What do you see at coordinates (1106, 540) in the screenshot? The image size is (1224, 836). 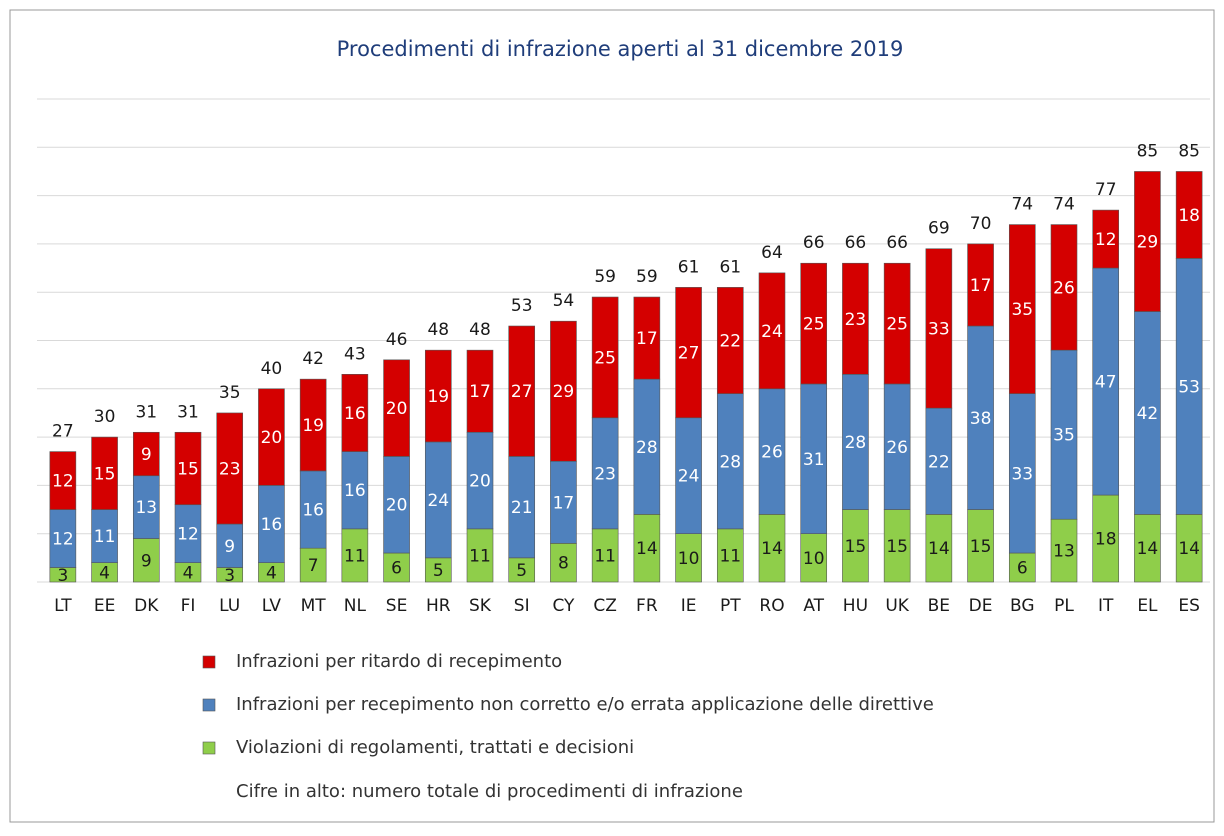 I see `data-label: 18` at bounding box center [1106, 540].